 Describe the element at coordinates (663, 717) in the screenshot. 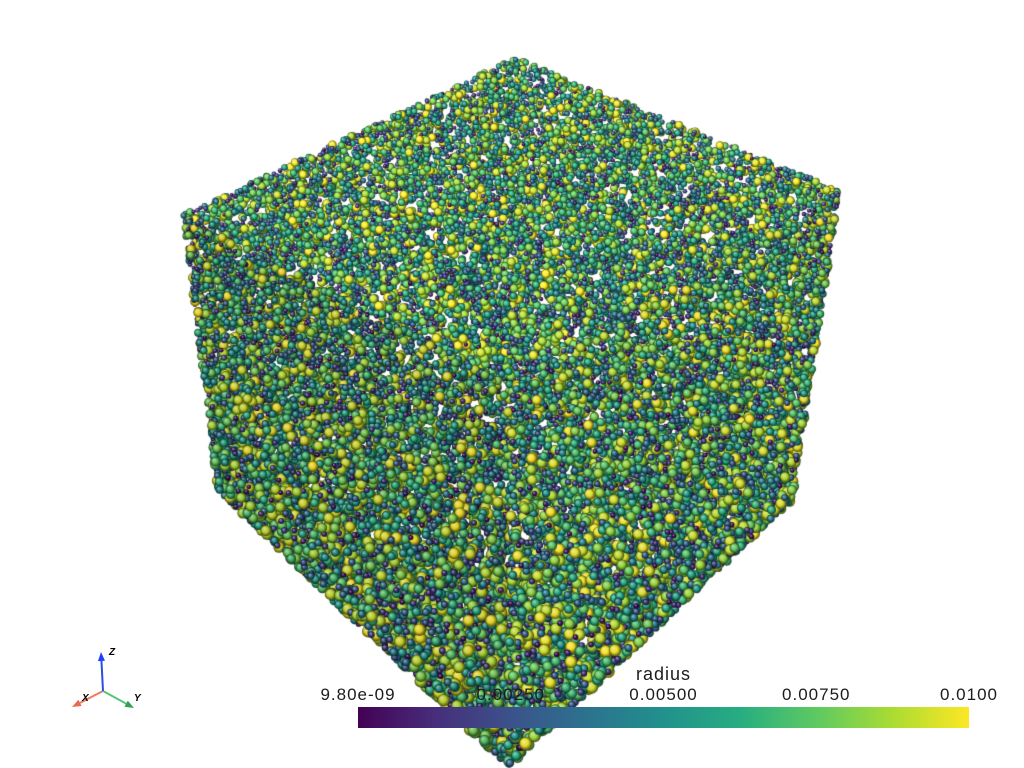

I see `colorbar-gradient` at that location.